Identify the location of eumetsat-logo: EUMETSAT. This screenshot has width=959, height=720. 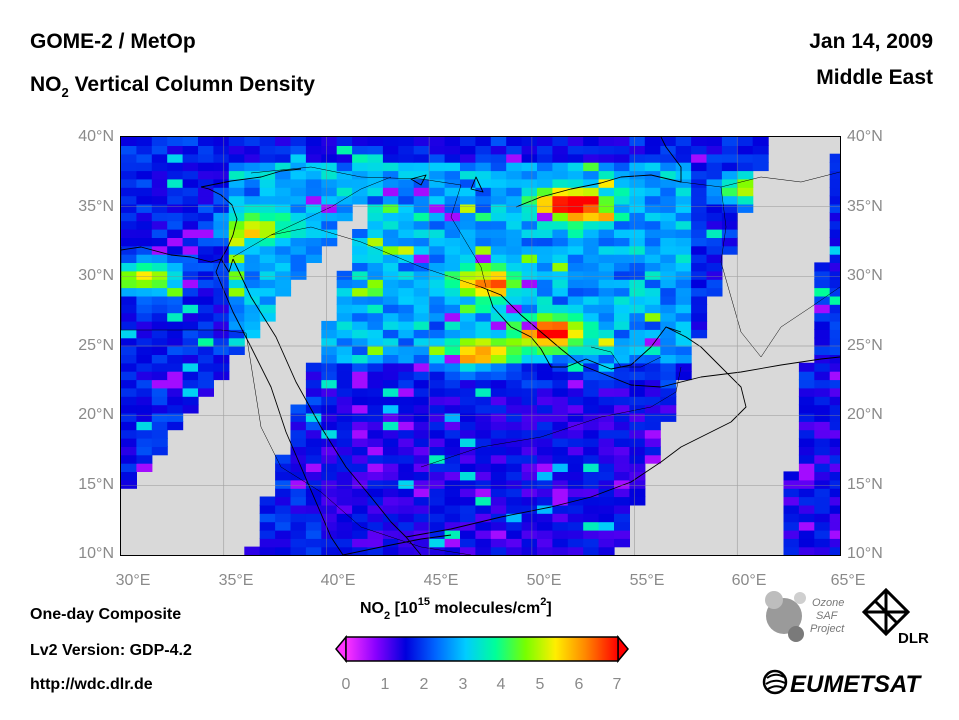
(842, 683).